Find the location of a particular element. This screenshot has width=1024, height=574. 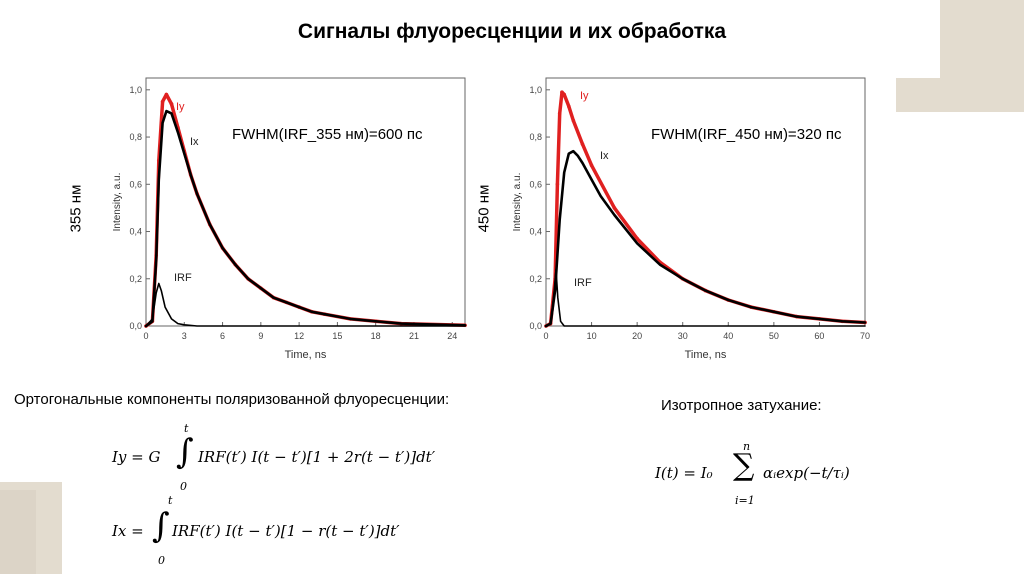

x-tick-label: 15 is located at coordinates (337, 336).